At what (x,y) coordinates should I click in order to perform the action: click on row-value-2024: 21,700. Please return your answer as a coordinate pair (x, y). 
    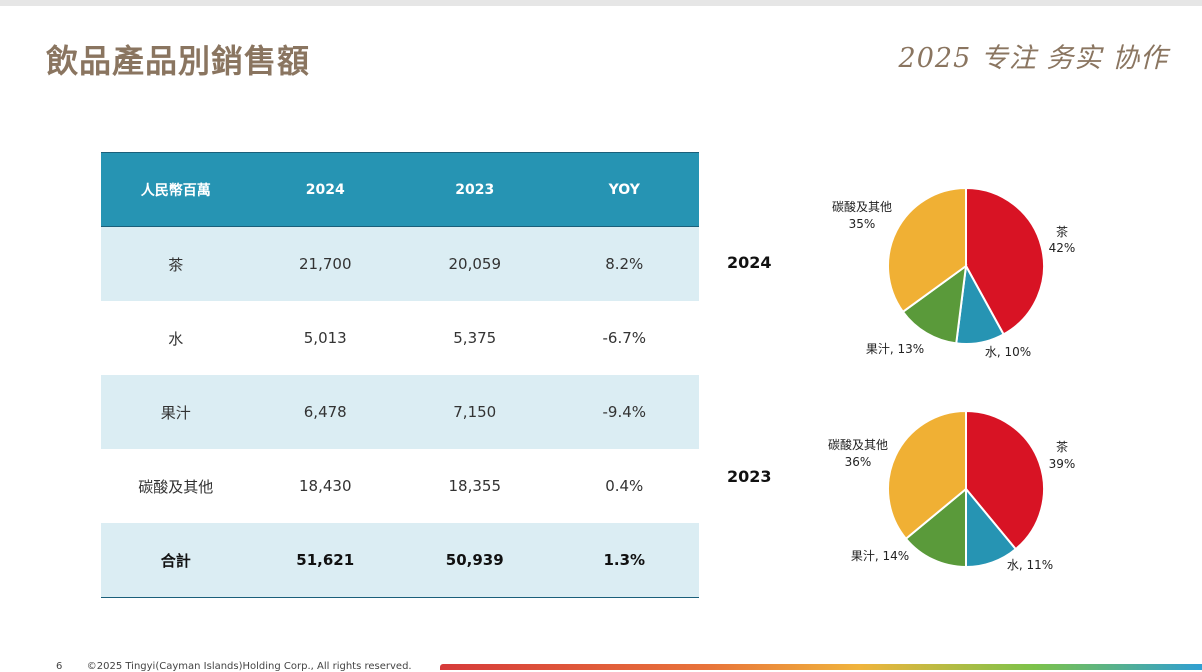
    Looking at the image, I should click on (325, 263).